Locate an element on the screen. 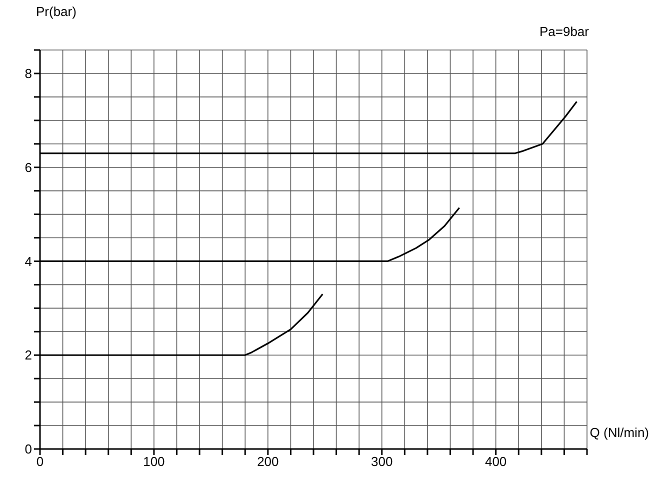  y-tick-label: 4 is located at coordinates (28, 261).